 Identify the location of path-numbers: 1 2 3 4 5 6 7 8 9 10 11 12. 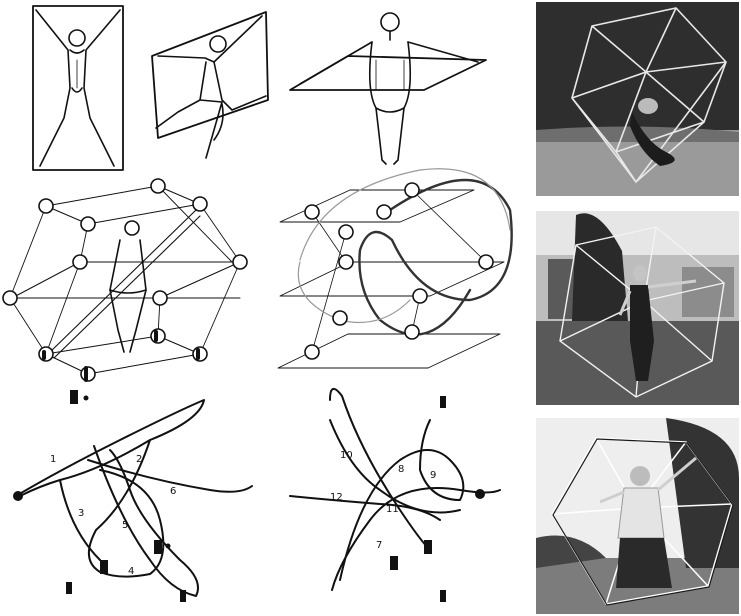
(243, 513).